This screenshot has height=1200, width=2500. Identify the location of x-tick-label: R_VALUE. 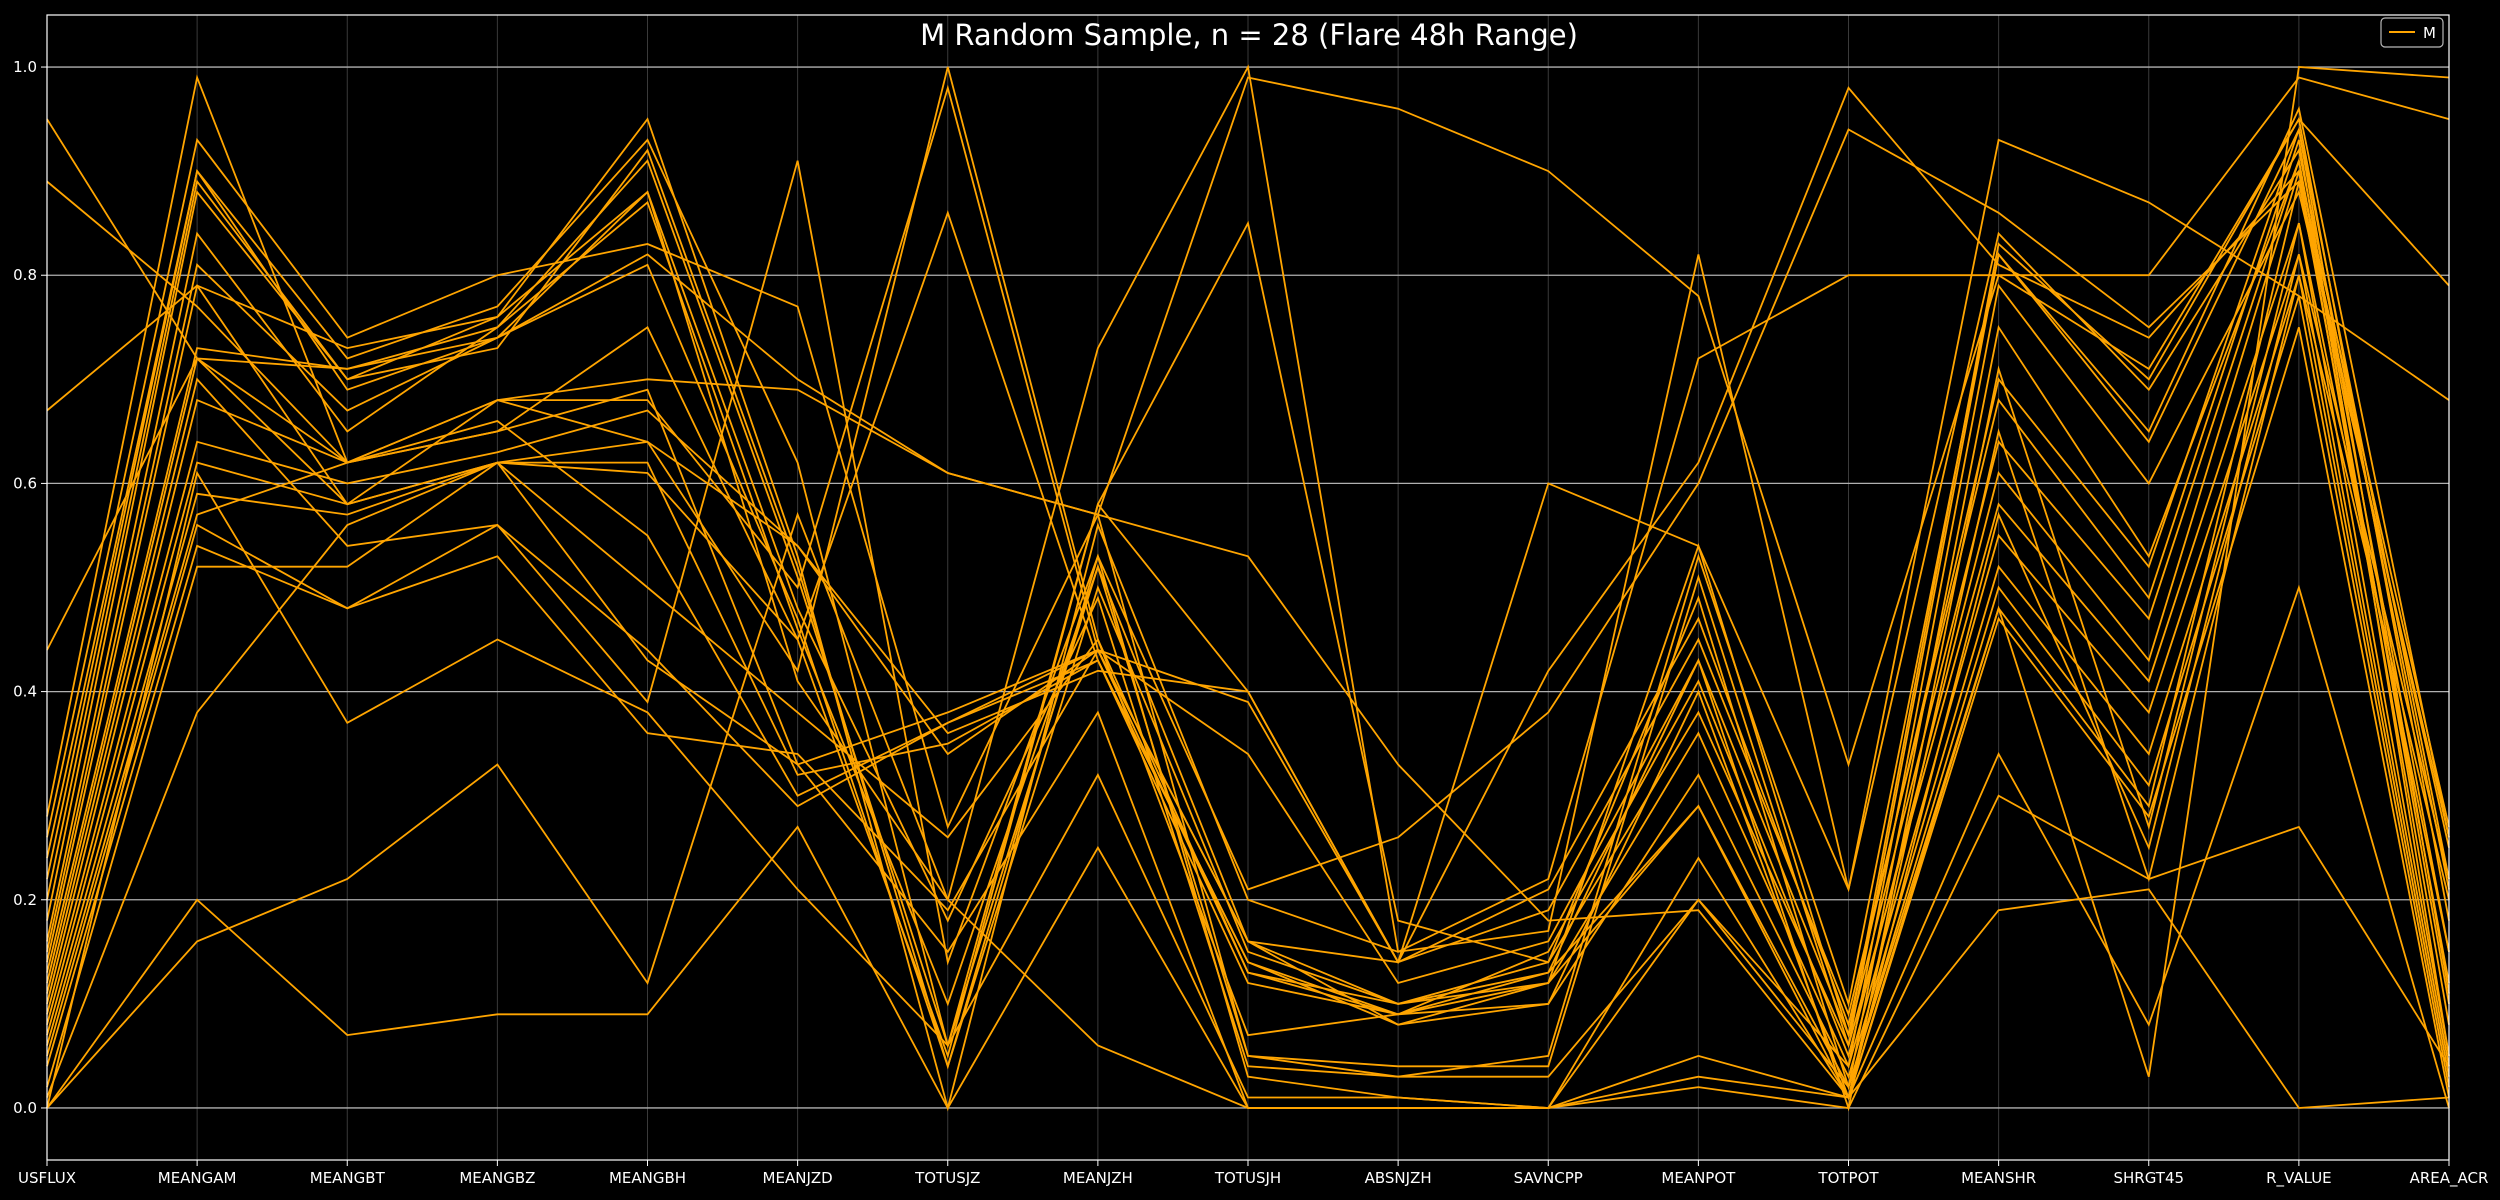
(2299, 1178).